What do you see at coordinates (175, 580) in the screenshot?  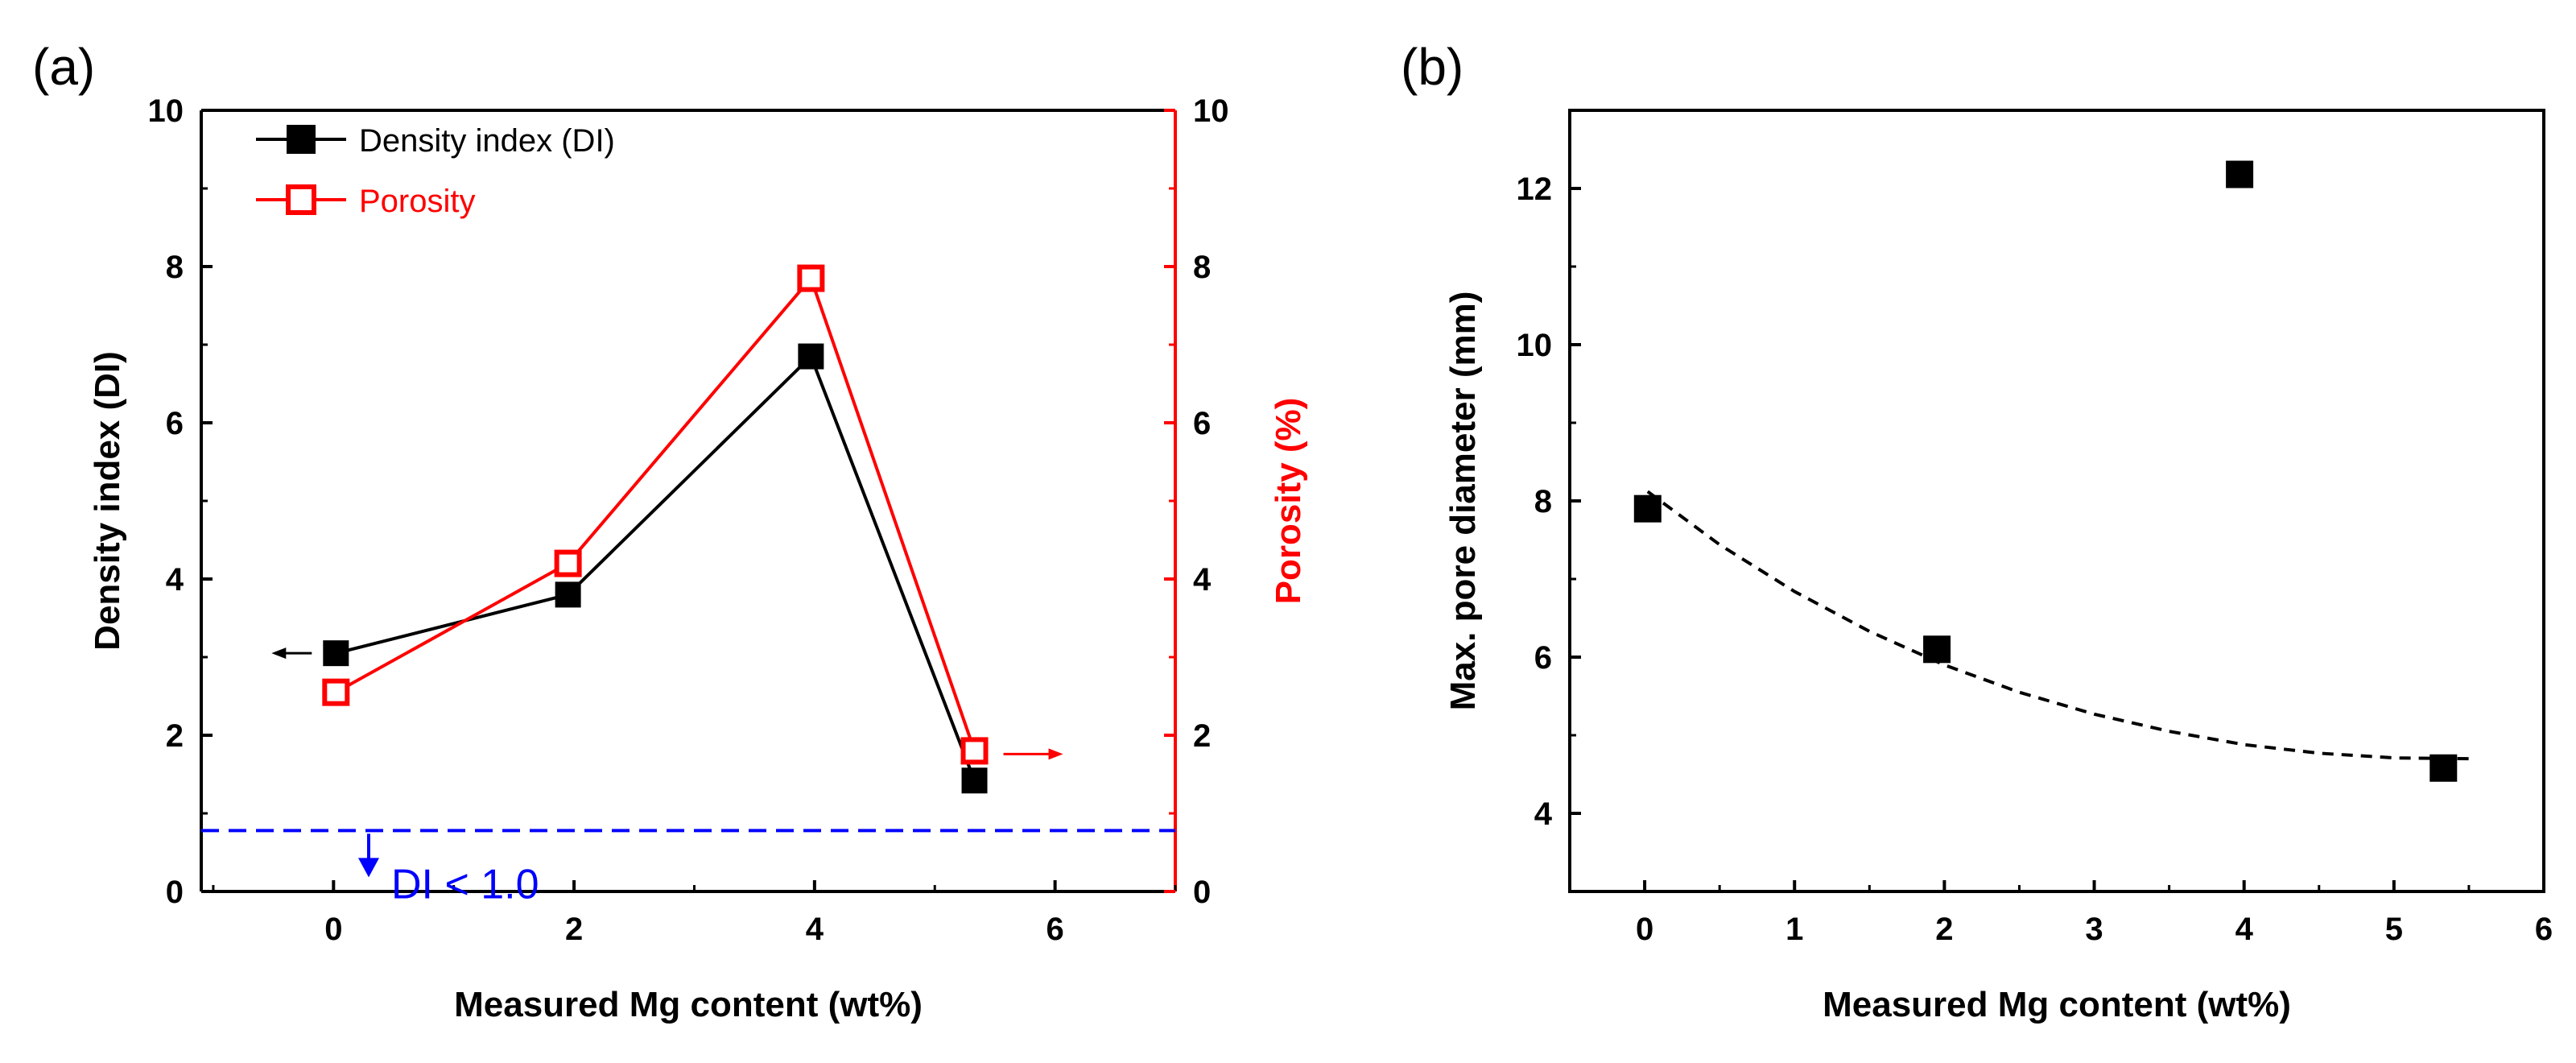 I see `panel-a-y-tick-label: 4` at bounding box center [175, 580].